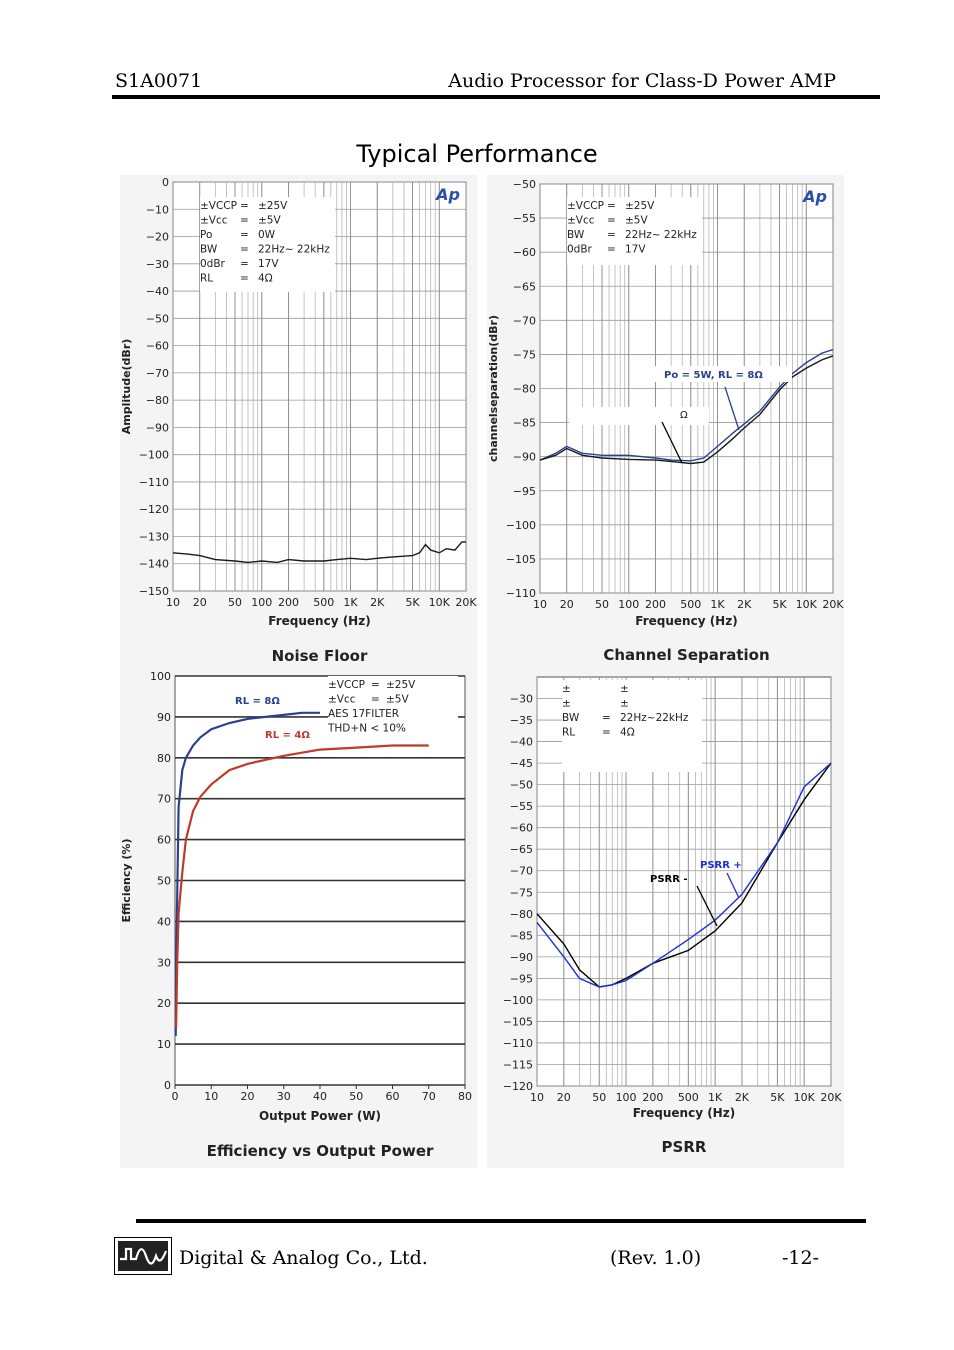 The width and height of the screenshot is (954, 1350). Describe the element at coordinates (154, 482) in the screenshot. I see `y-tick-label: −110` at that location.